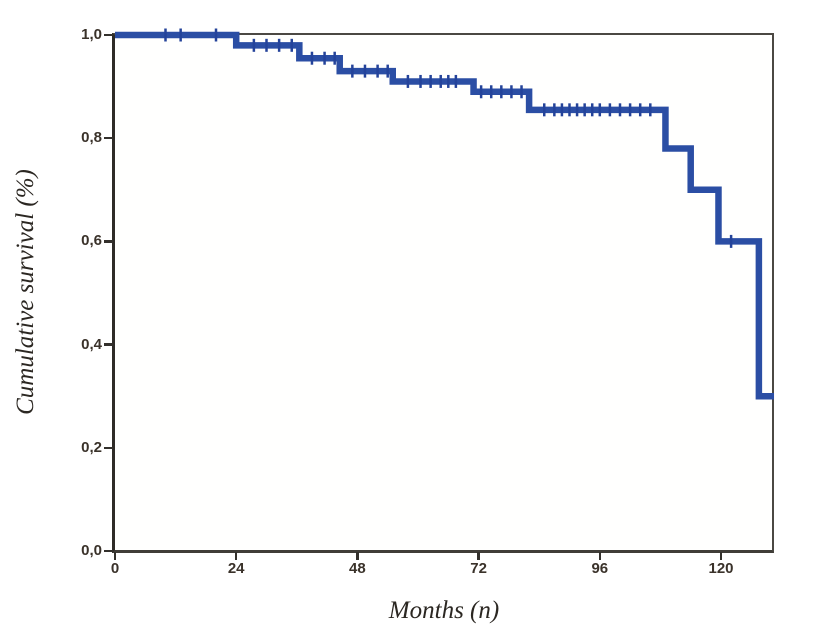 This screenshot has width=829, height=637. I want to click on x-tick-label: 48, so click(357, 568).